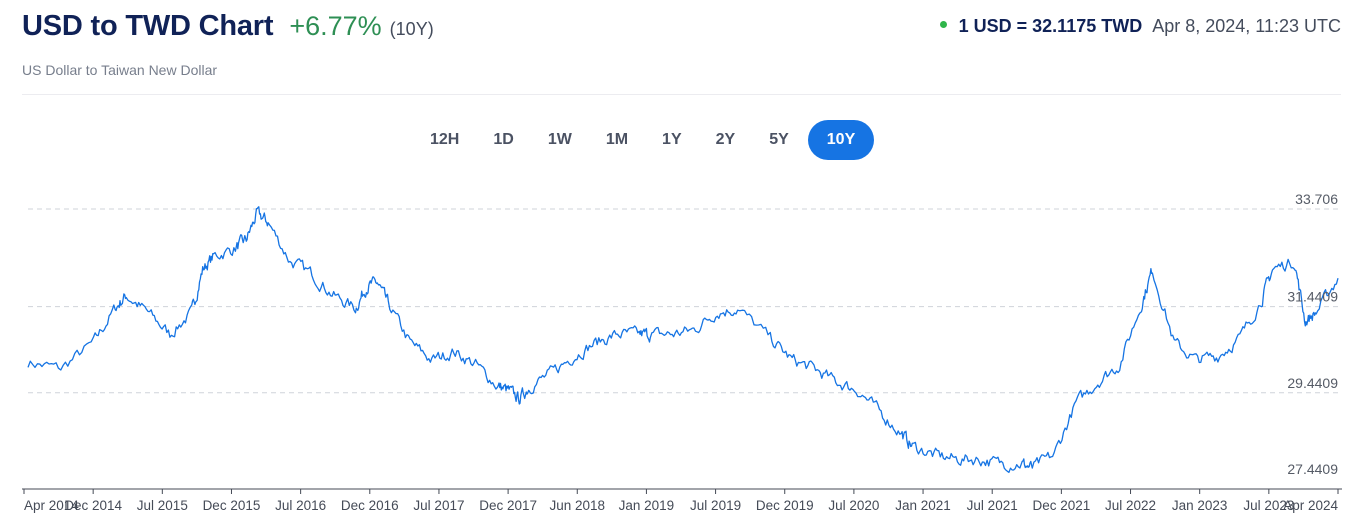 Image resolution: width=1355 pixels, height=523 pixels. Describe the element at coordinates (841, 140) in the screenshot. I see `range-button-10y: 10Y` at that location.